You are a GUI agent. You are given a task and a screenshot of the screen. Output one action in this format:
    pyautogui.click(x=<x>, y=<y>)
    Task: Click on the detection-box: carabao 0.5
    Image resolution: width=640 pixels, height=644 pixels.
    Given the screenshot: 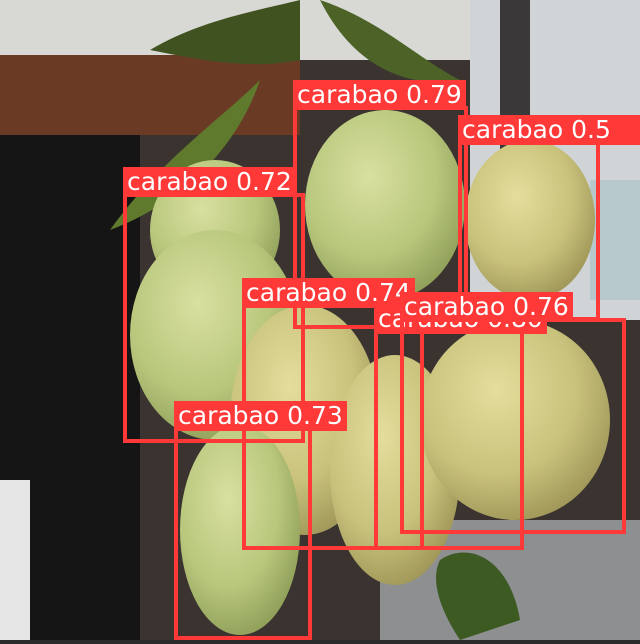 What is the action you would take?
    pyautogui.click(x=549, y=218)
    